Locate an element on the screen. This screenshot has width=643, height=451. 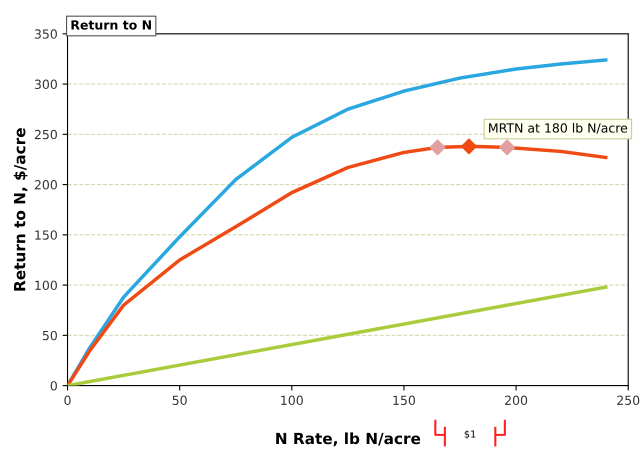
chart-title: Return to N is located at coordinates (111, 25).